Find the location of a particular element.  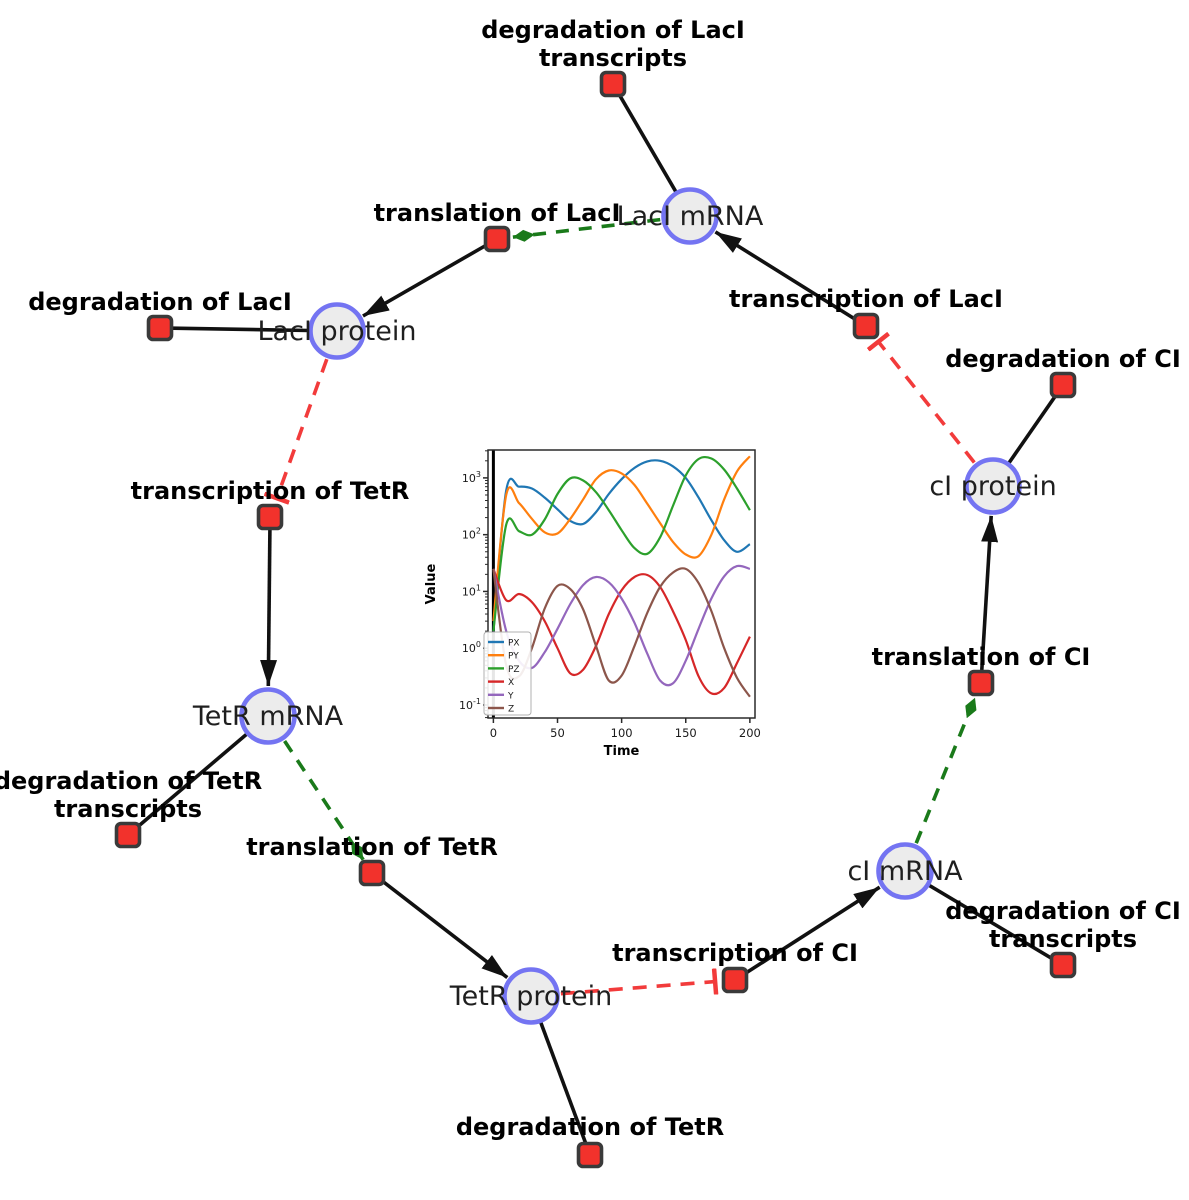

series-line-Y is located at coordinates (621, 625).